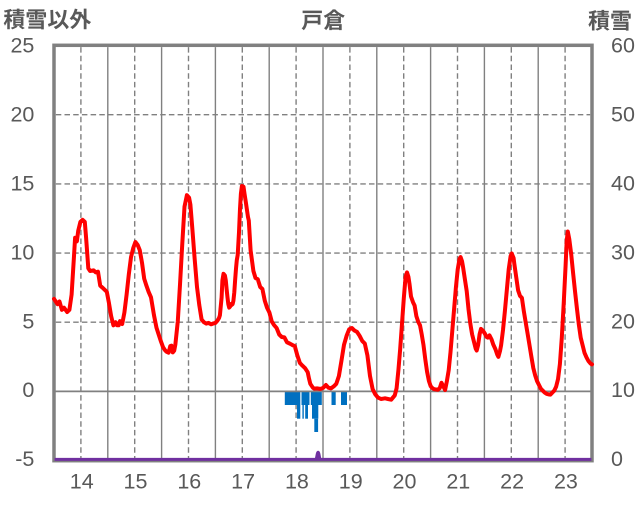  Describe the element at coordinates (297, 481) in the screenshot. I see `svg-text: 18` at that location.